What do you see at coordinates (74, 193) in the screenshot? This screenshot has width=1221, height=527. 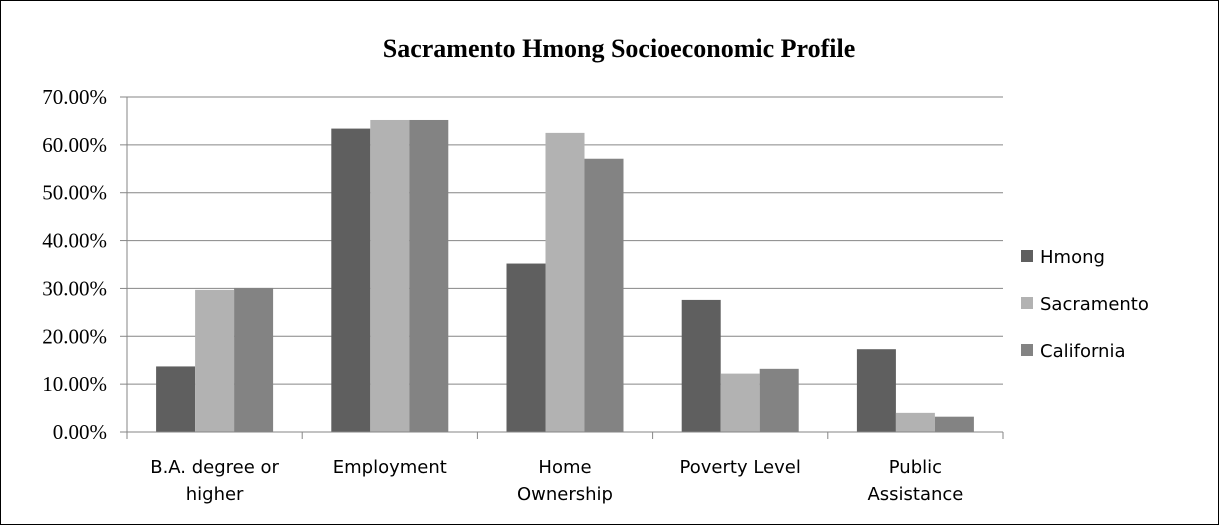 I see `y-tick-label: 50.00%` at bounding box center [74, 193].